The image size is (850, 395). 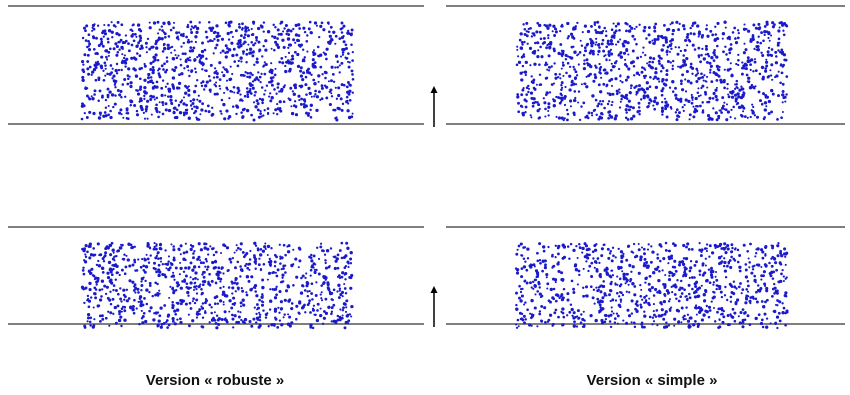 I want to click on up-arrow-icon, so click(x=434, y=306).